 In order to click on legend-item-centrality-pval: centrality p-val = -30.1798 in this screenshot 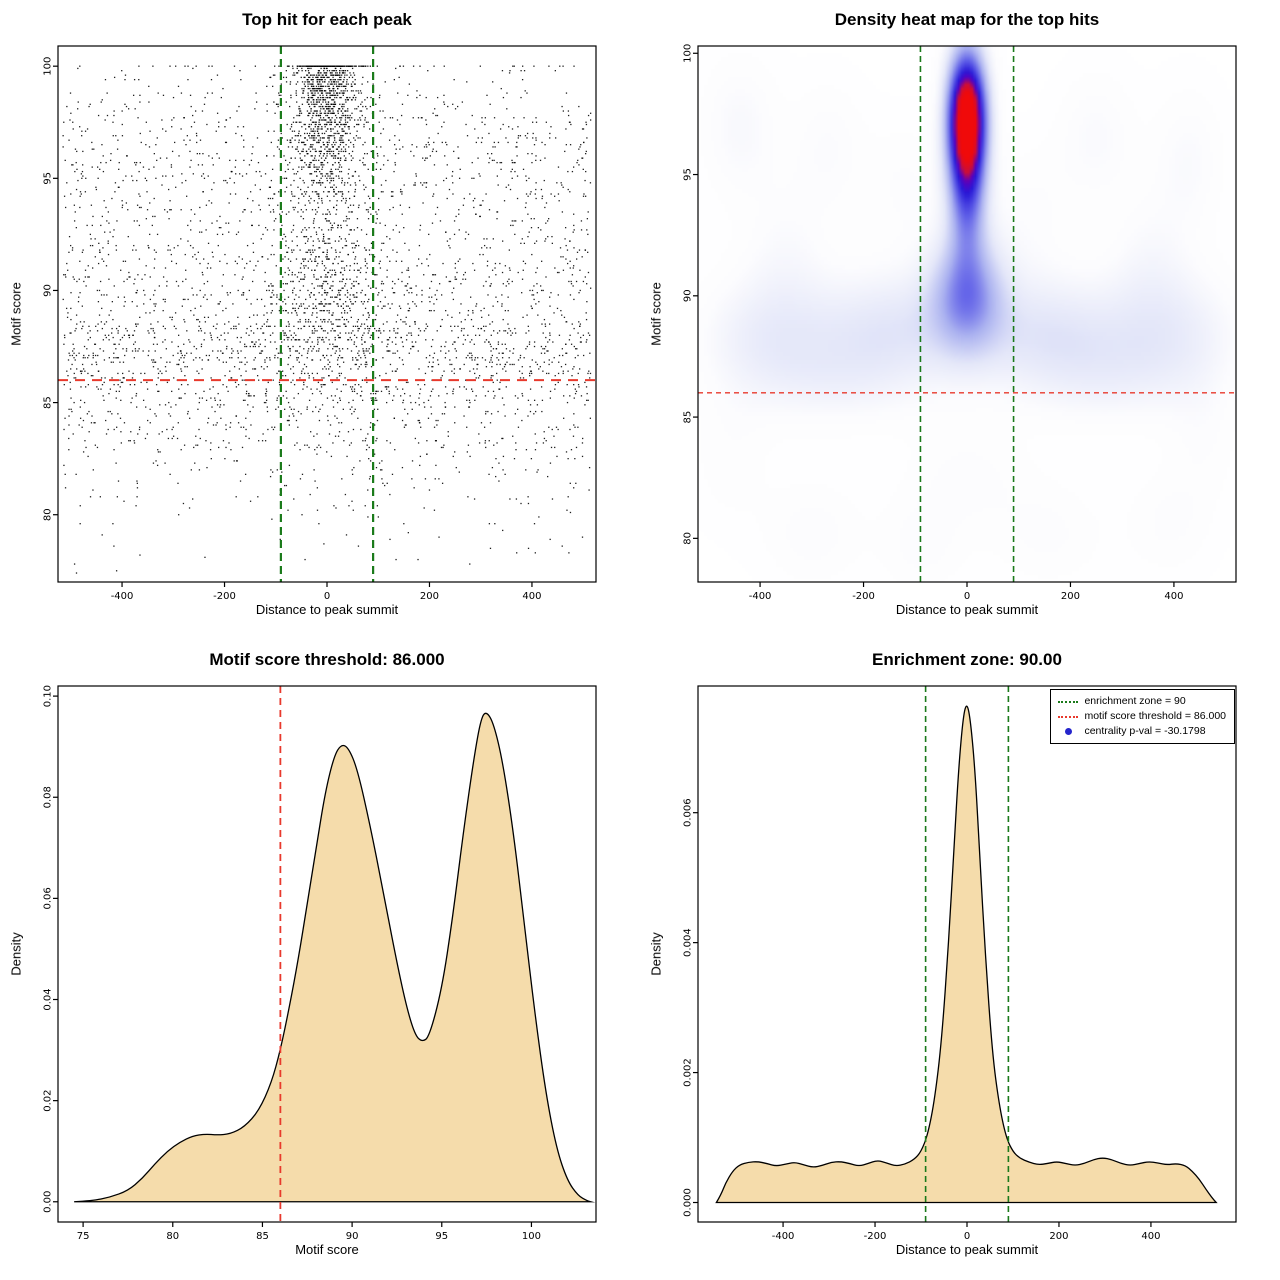, I will do `click(1142, 731)`.